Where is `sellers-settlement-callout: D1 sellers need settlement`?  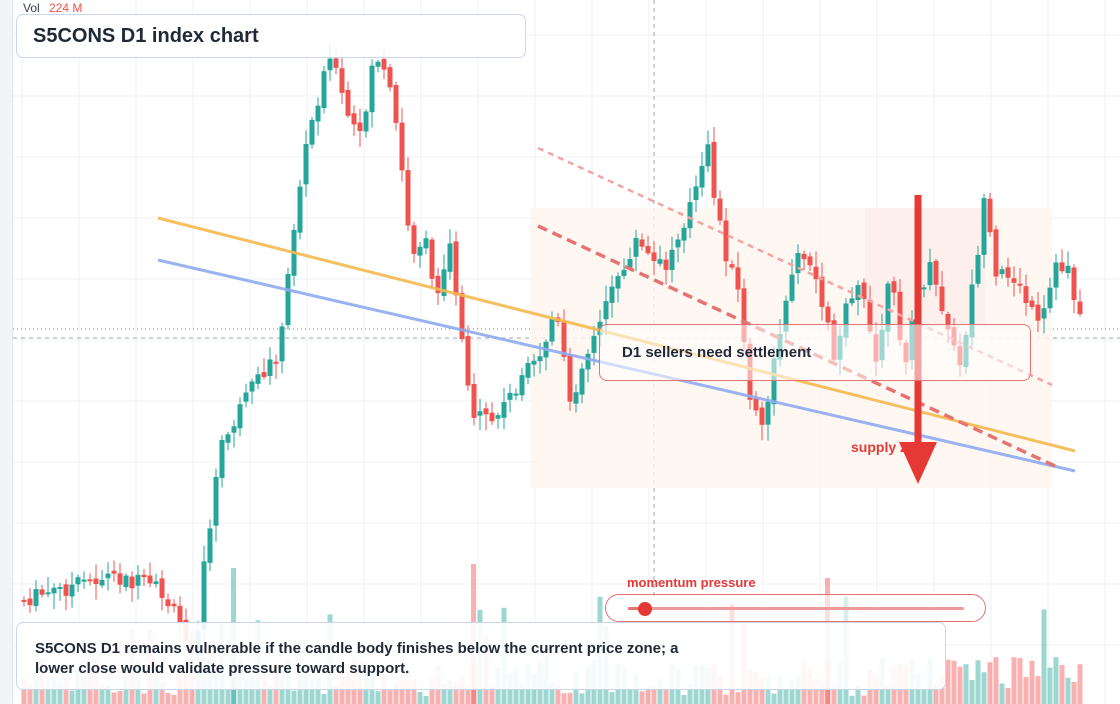 sellers-settlement-callout: D1 sellers need settlement is located at coordinates (815, 352).